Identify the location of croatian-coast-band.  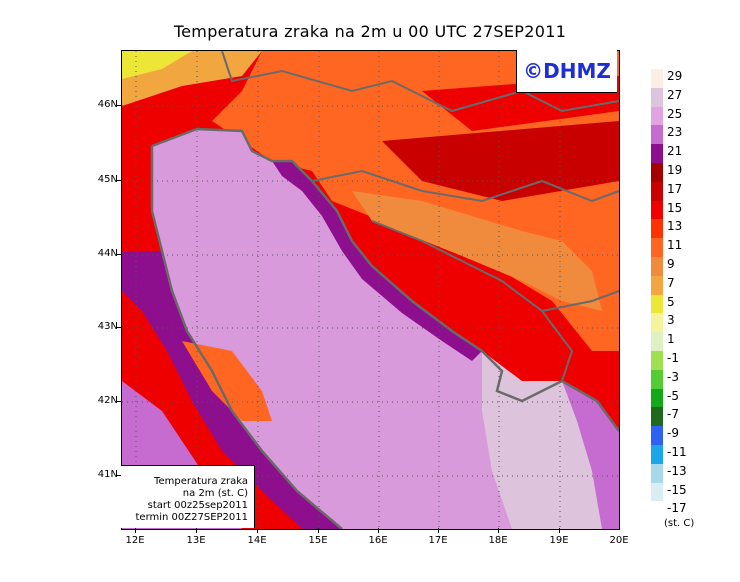
(377, 261).